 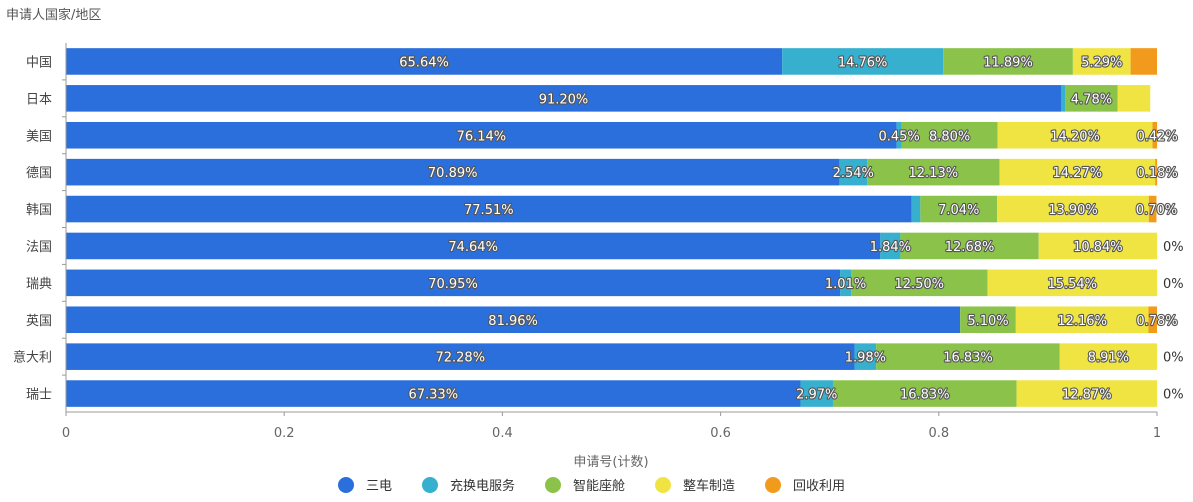 I want to click on legend-label: 回收利用, so click(x=819, y=486).